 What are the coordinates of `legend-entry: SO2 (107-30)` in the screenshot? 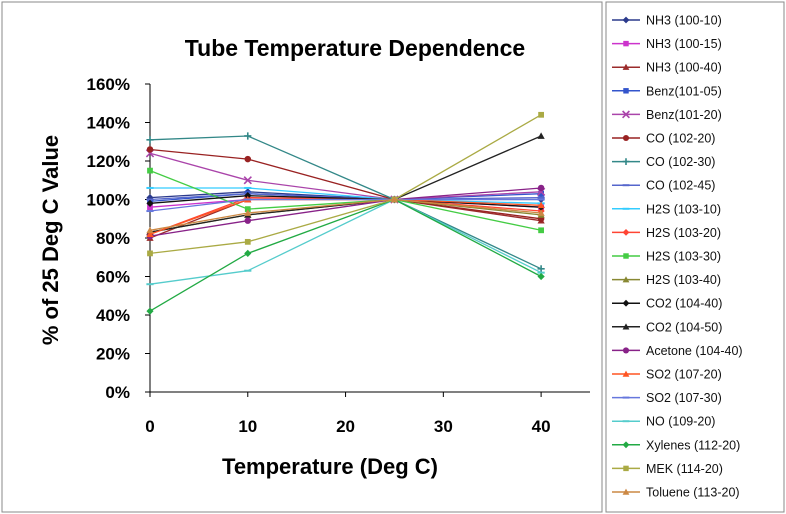 It's located at (667, 398).